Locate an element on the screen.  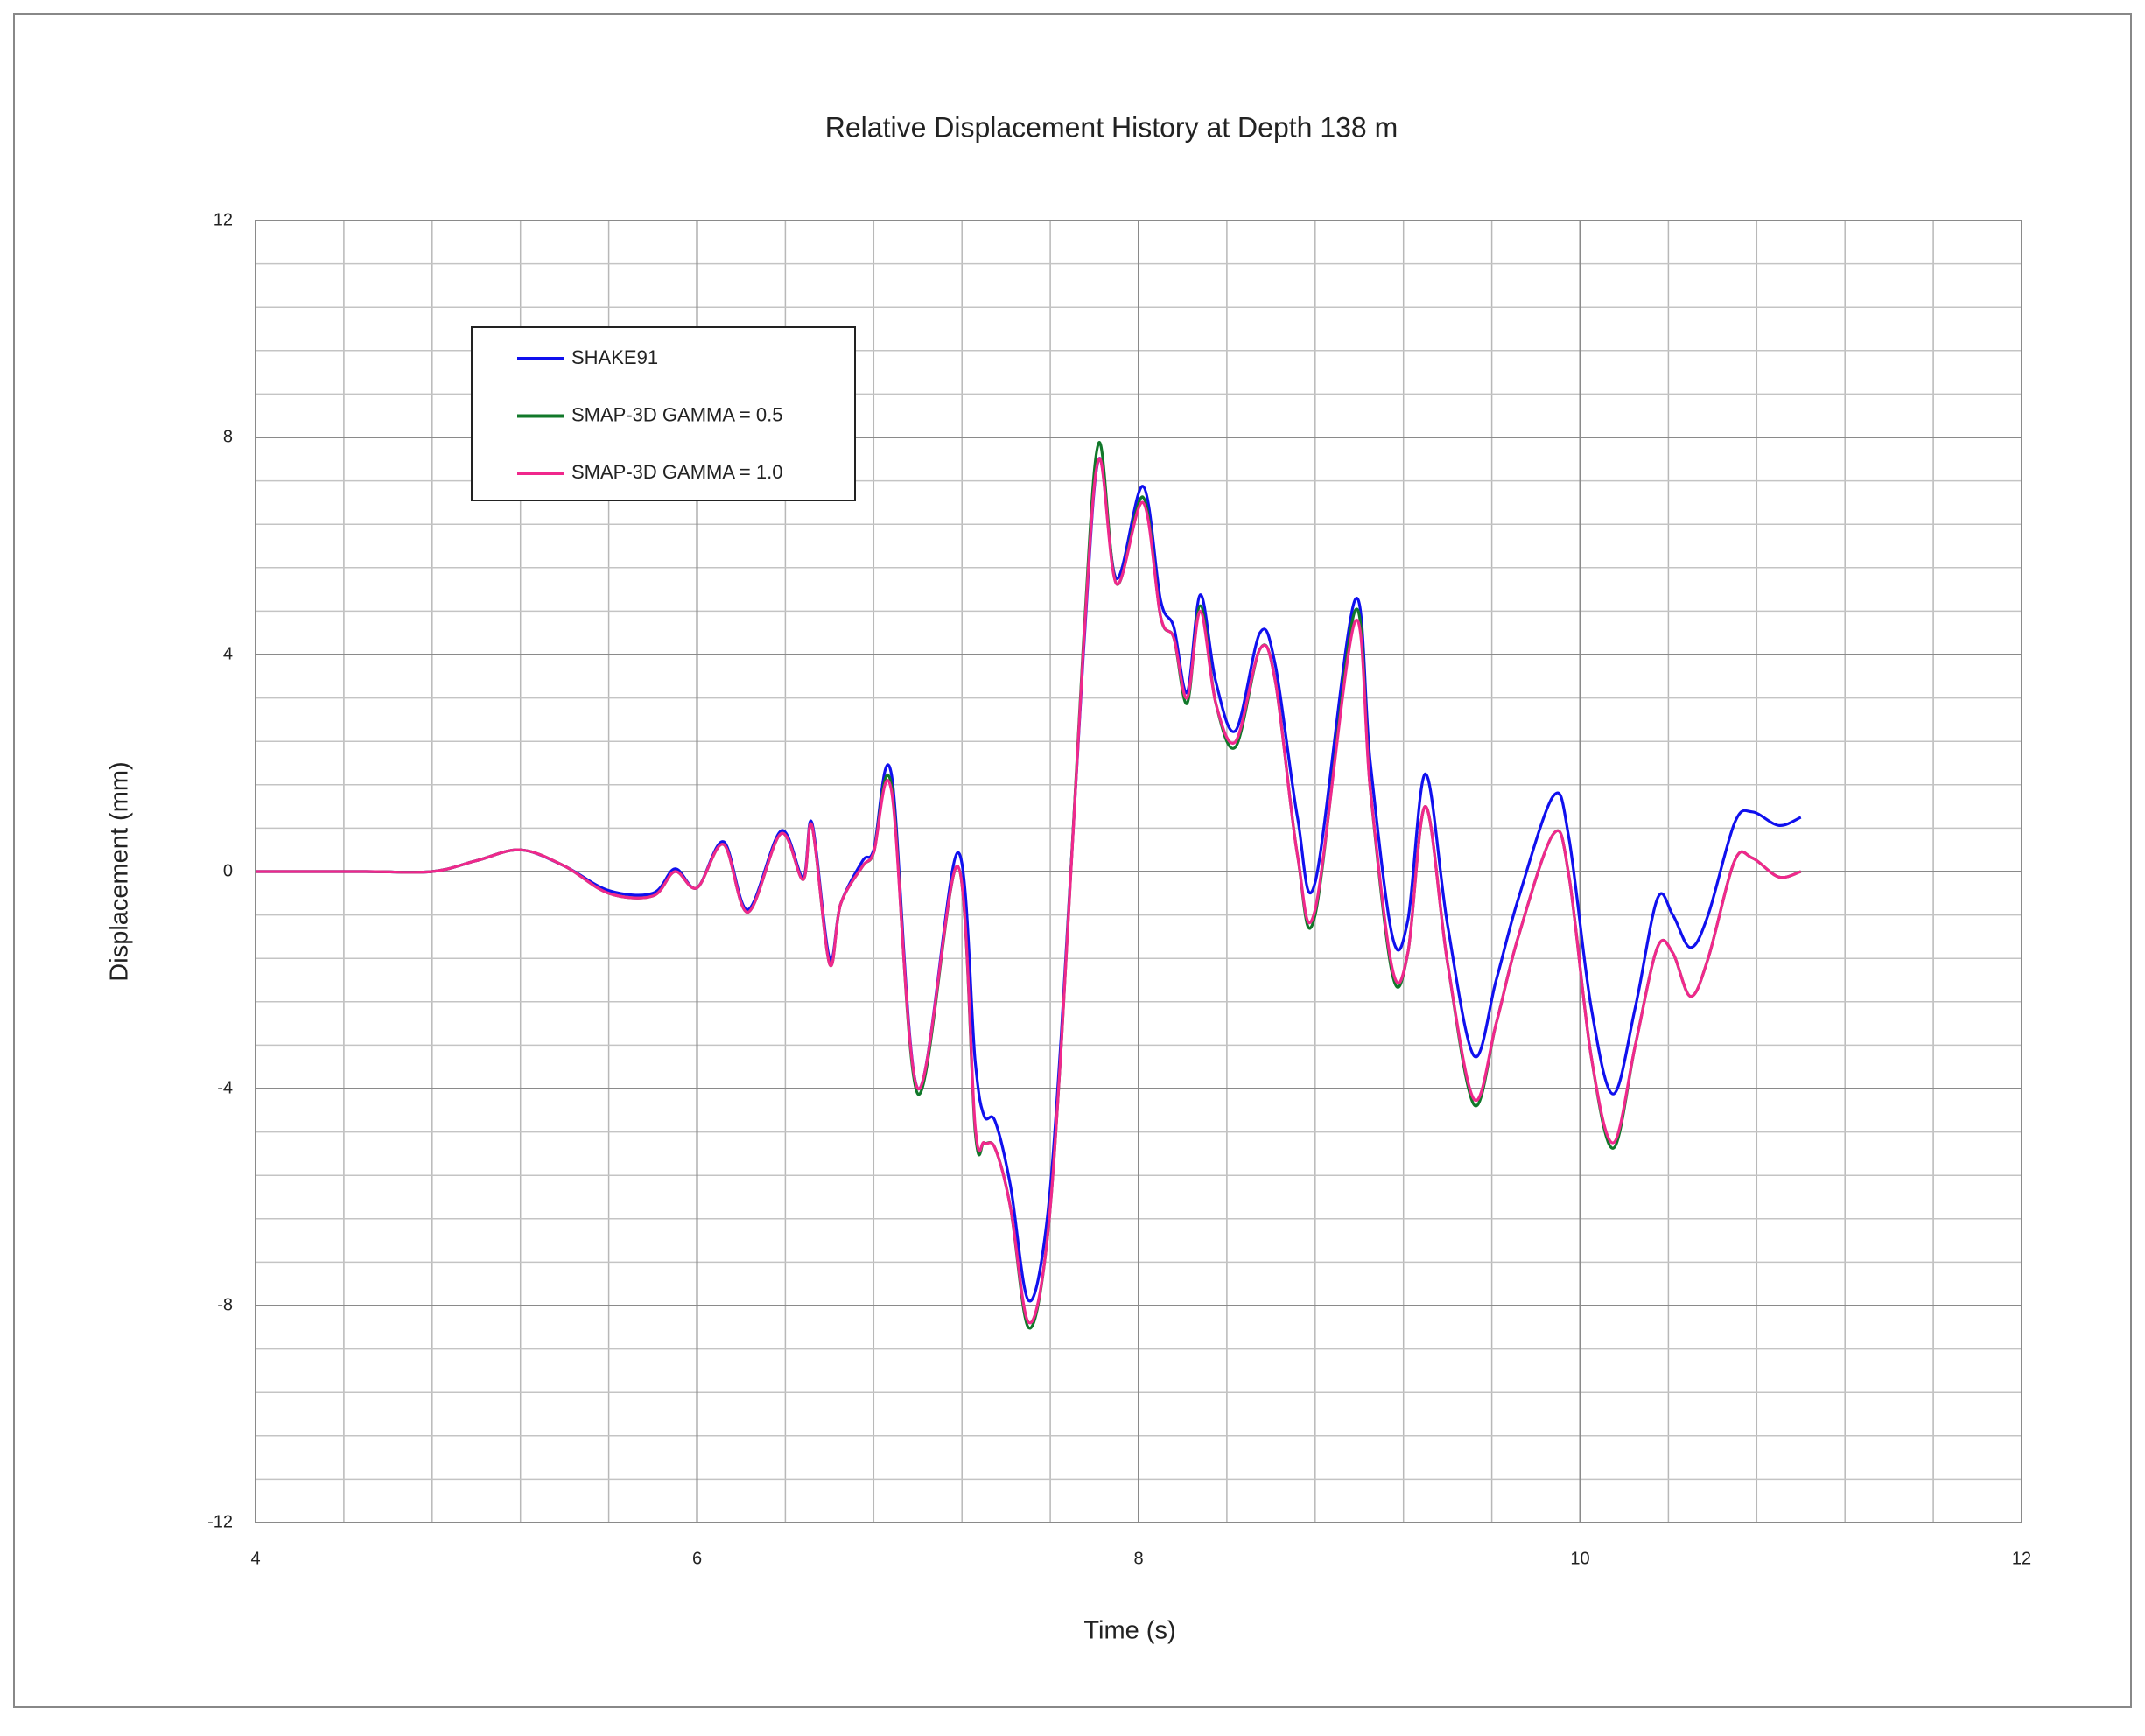
y-tick-label: 12 is located at coordinates (224, 219).